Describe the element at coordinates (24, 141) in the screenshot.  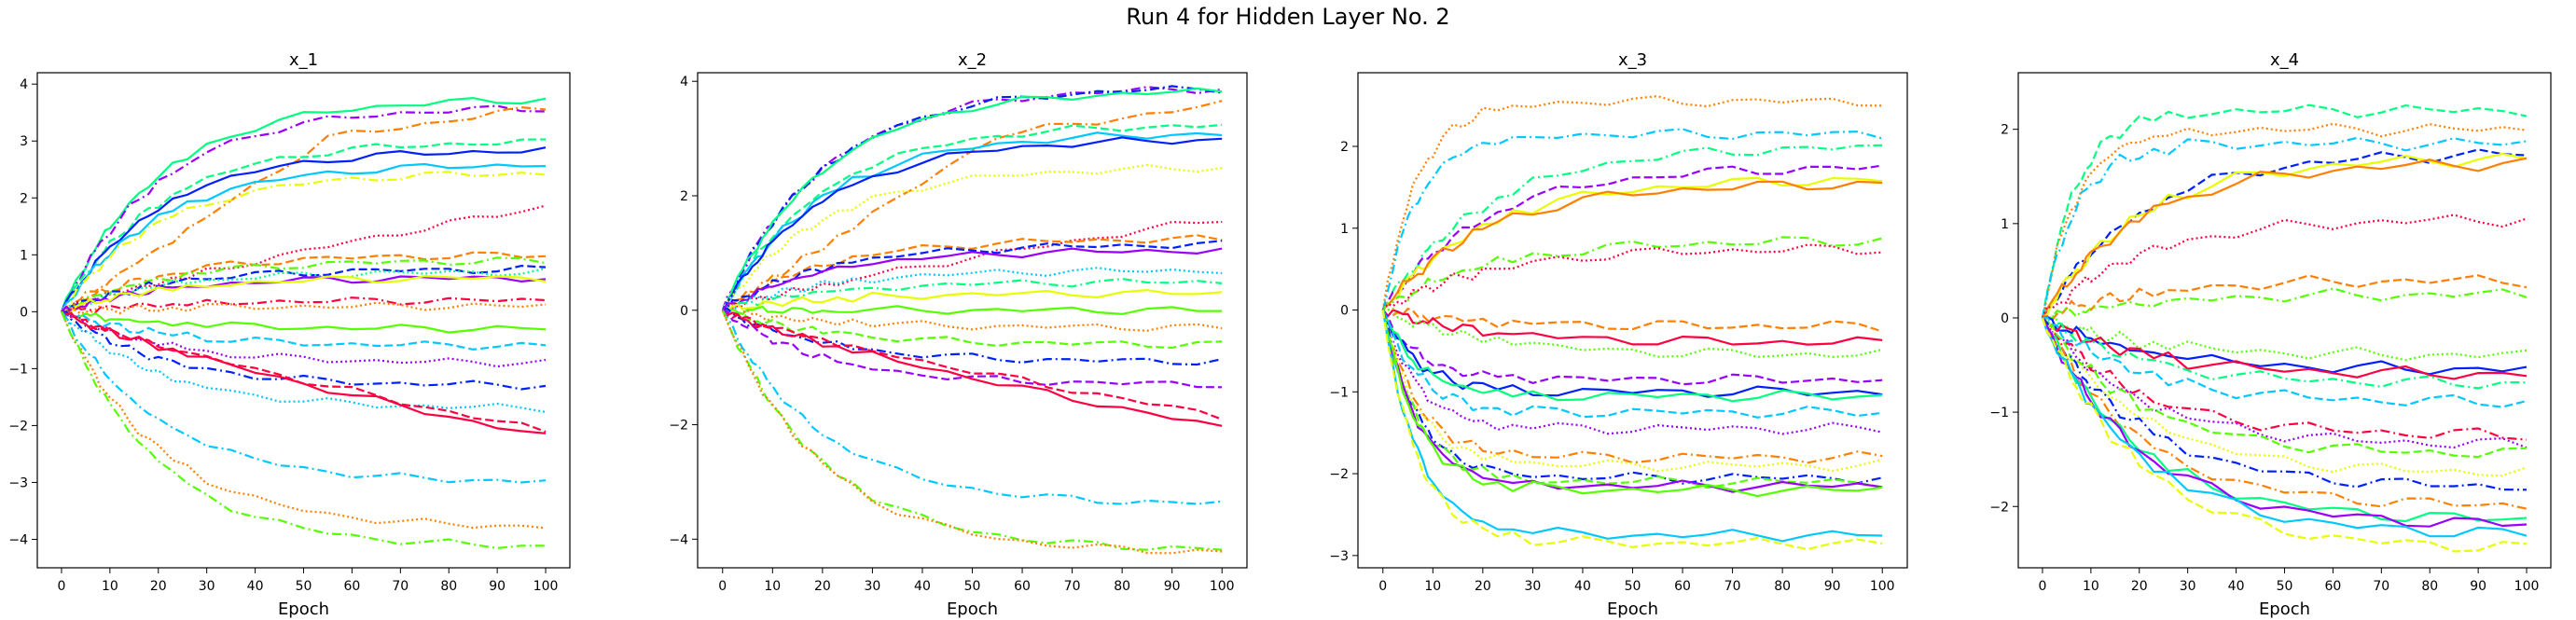
I see `y-tick-label: 3` at that location.